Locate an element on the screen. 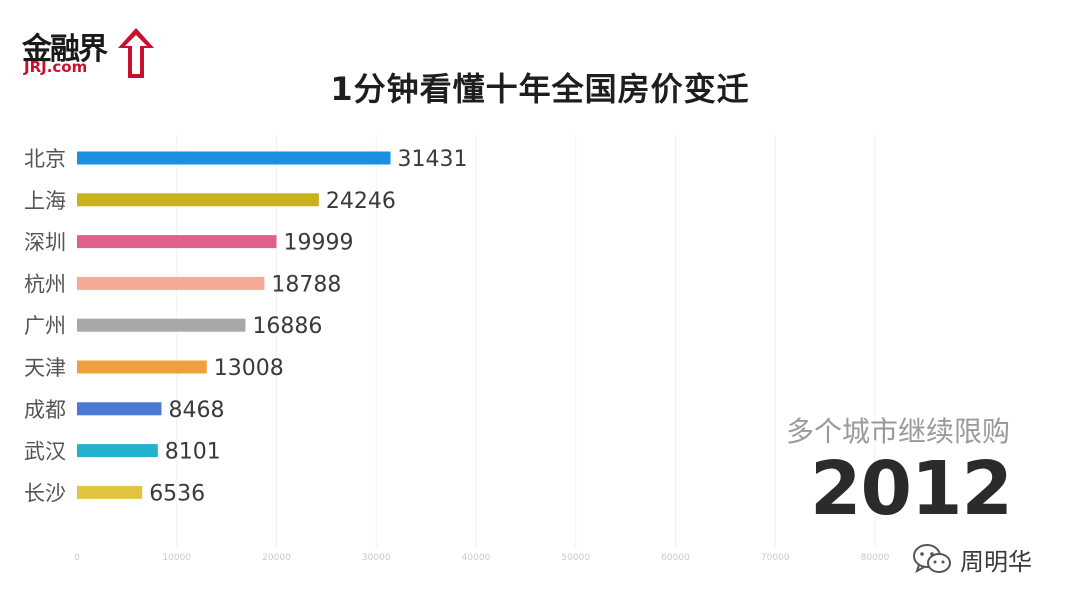  value-label: 19999 is located at coordinates (318, 243).